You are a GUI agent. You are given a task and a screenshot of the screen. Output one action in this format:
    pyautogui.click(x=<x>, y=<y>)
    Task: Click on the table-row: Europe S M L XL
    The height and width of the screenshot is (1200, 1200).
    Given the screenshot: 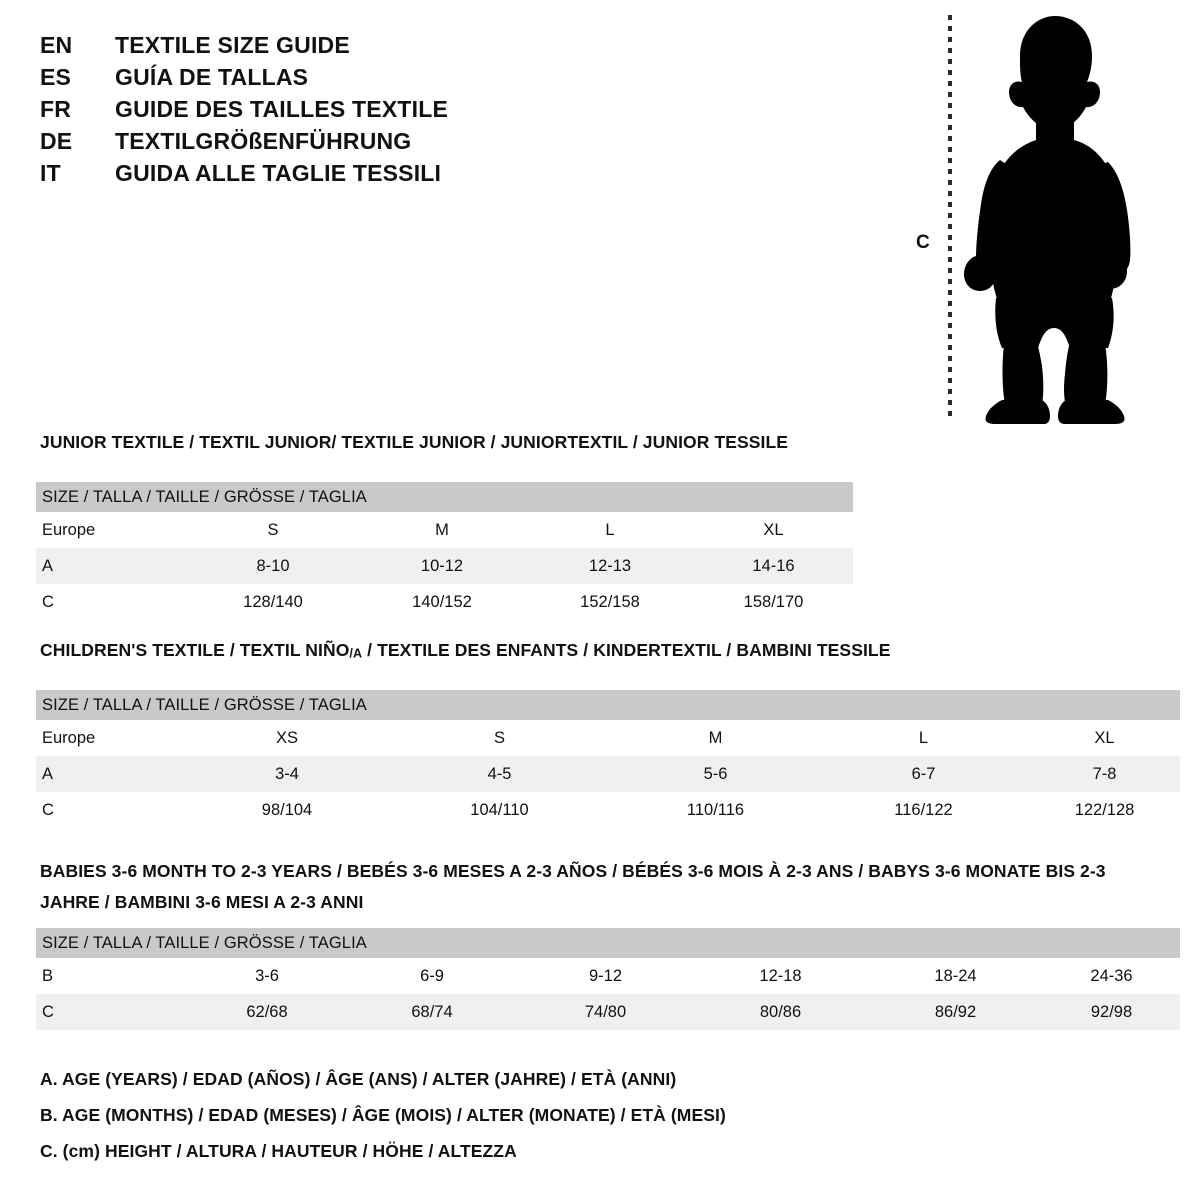 What is the action you would take?
    pyautogui.click(x=445, y=530)
    